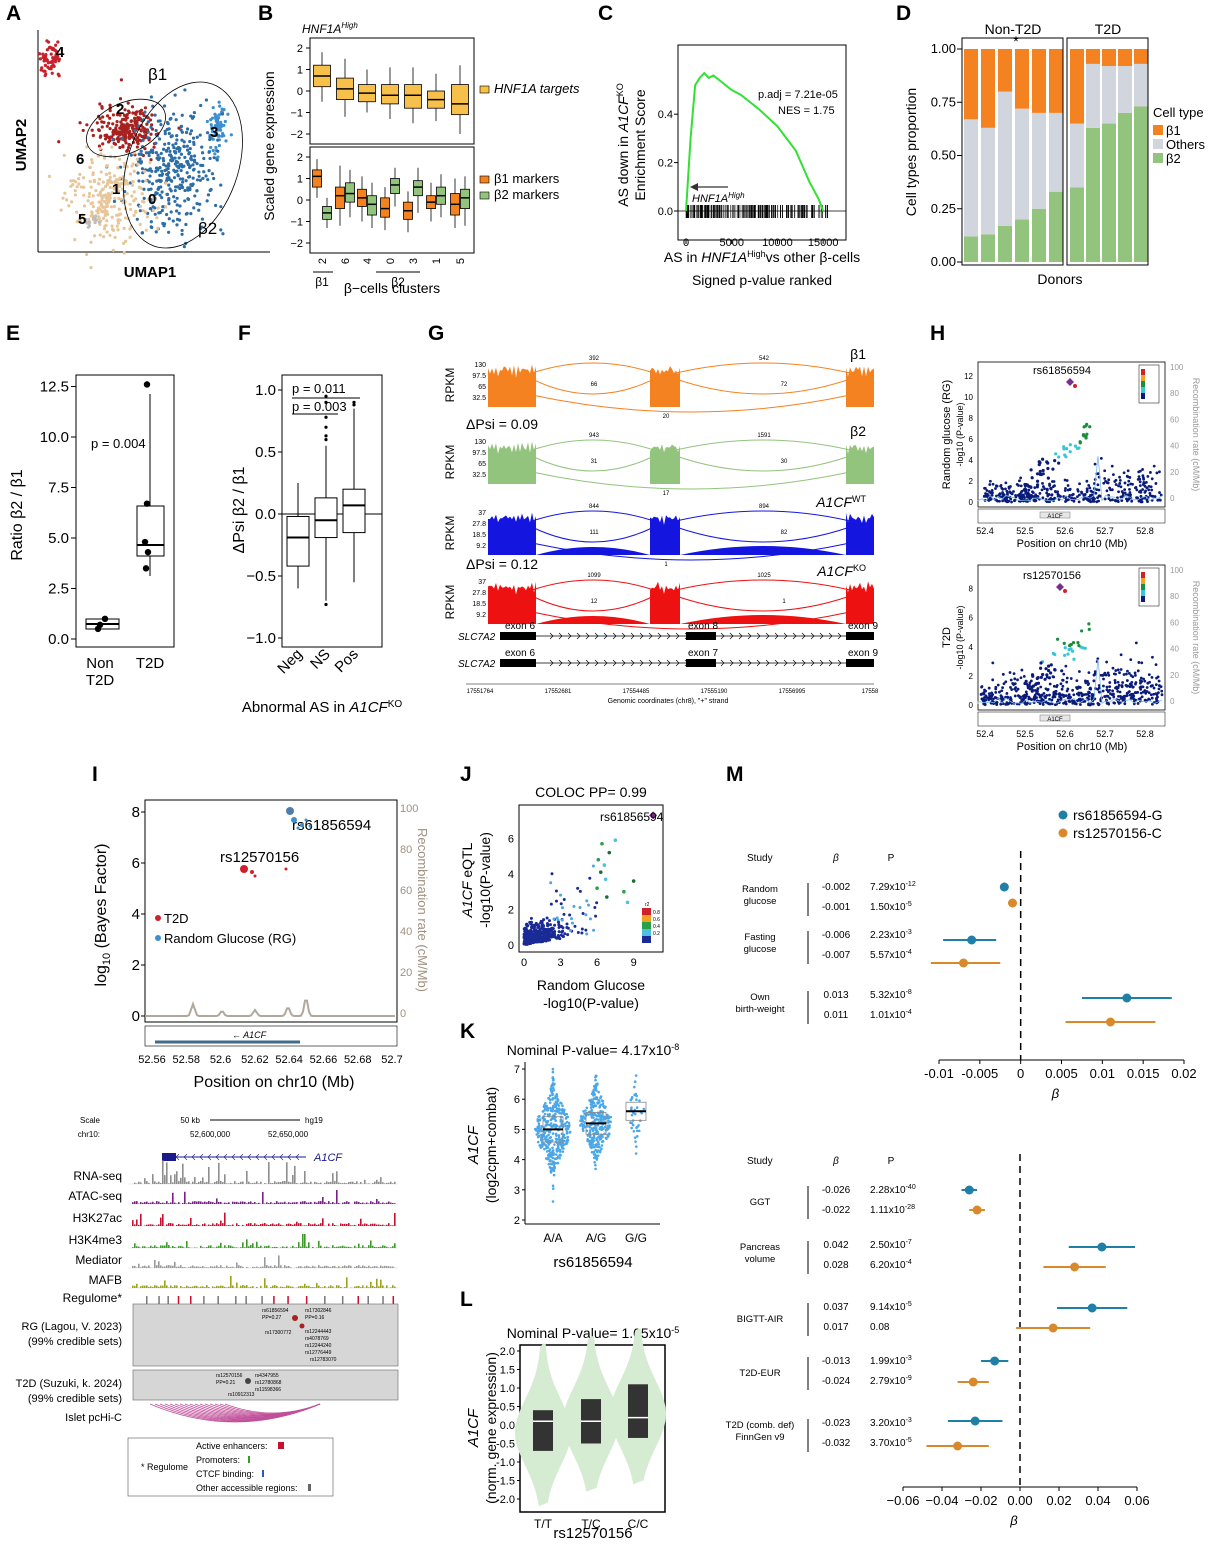 The width and height of the screenshot is (1211, 1551). Describe the element at coordinates (1025, 734) in the screenshot. I see `h-xtick: 52.5` at that location.